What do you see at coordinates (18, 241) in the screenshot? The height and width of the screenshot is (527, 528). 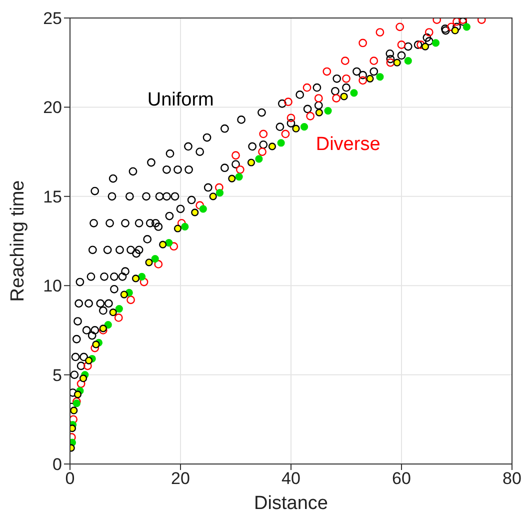 I see `y-axis-title: Reaching time` at bounding box center [18, 241].